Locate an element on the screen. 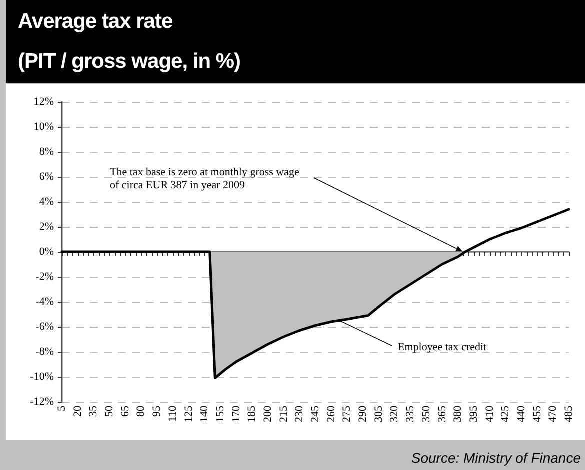  x-tick-label: 80 is located at coordinates (141, 411).